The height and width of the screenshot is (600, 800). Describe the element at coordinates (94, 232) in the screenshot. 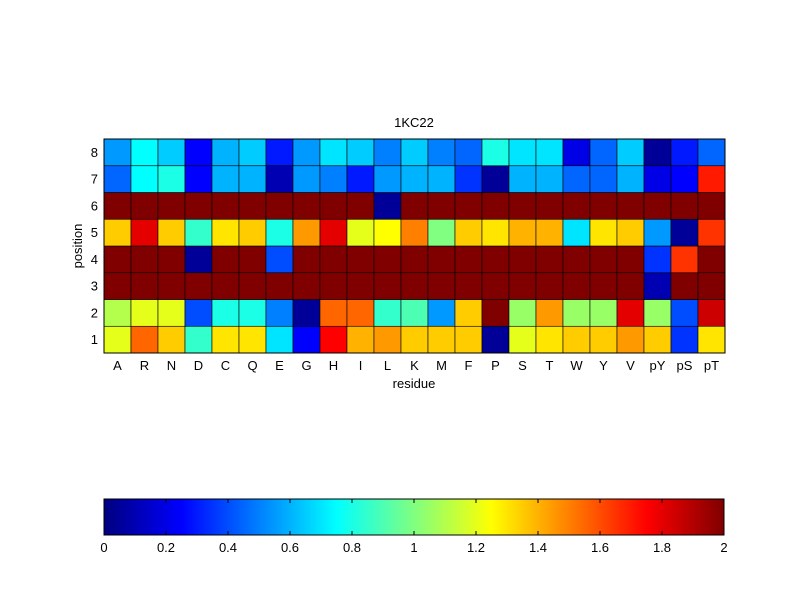

I see `y-tick-label: 5` at that location.